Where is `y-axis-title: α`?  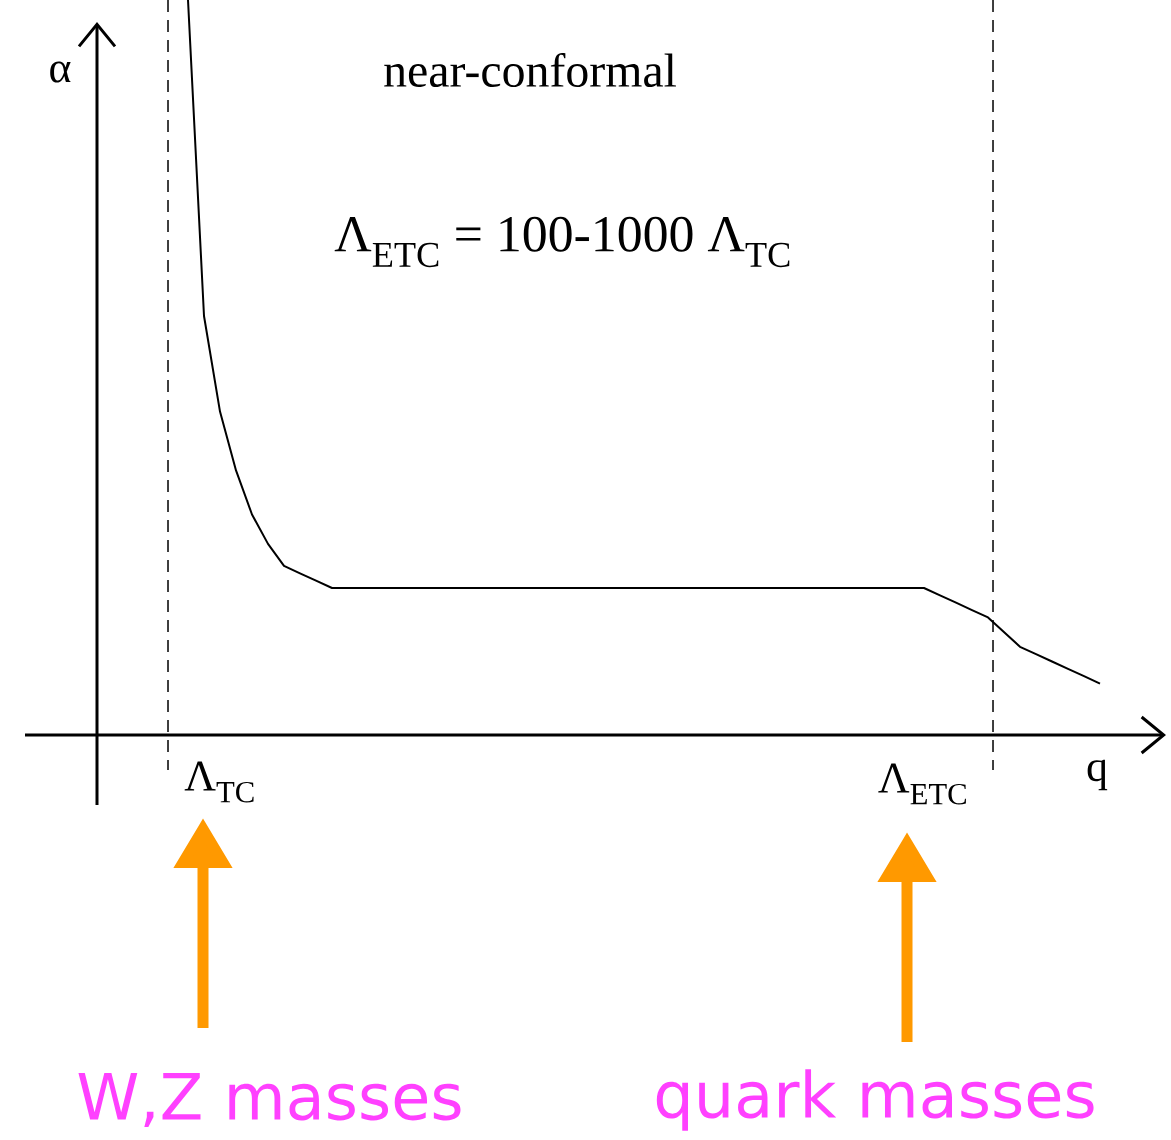 y-axis-title: α is located at coordinates (60, 72).